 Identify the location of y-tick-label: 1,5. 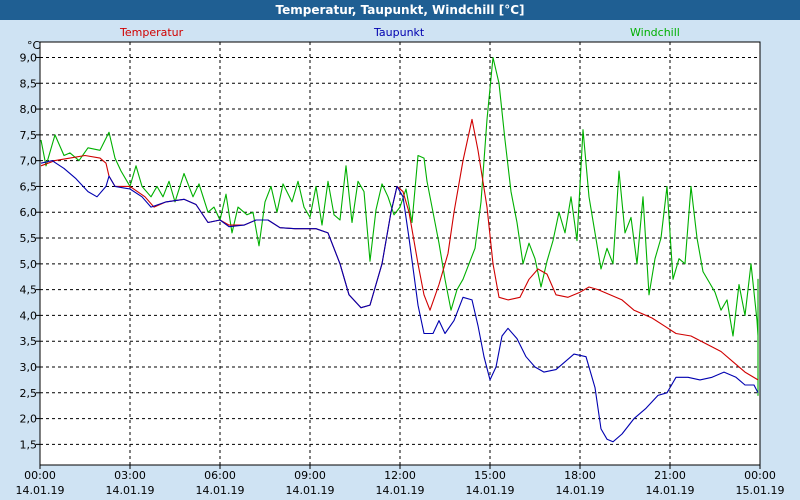
(29, 444).